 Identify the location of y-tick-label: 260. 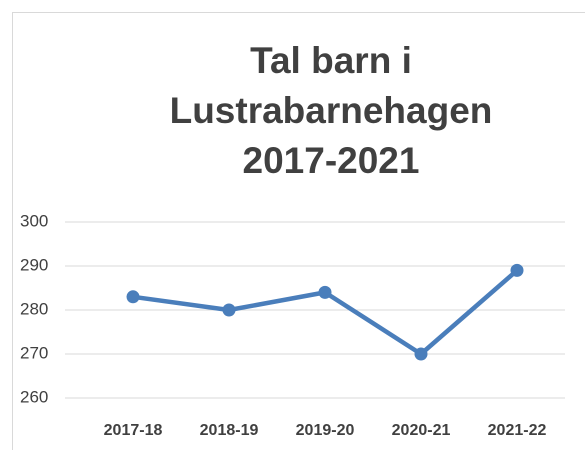
(34, 396).